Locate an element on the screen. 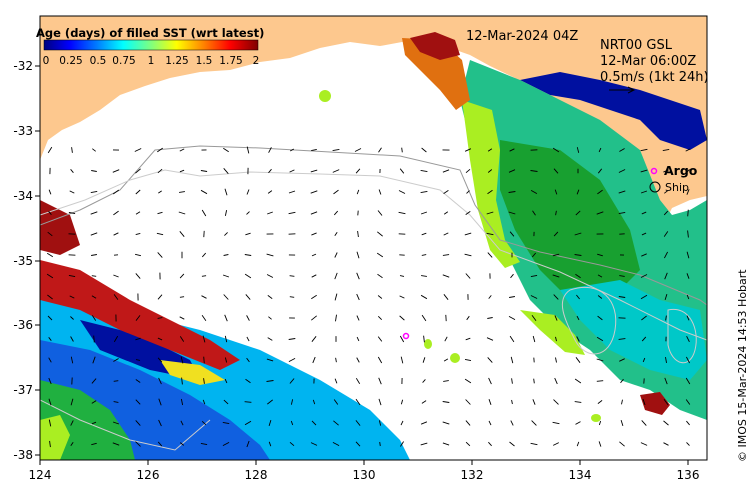 The height and width of the screenshot is (496, 750). colorbar-tick-label: 0.75 is located at coordinates (123, 61).